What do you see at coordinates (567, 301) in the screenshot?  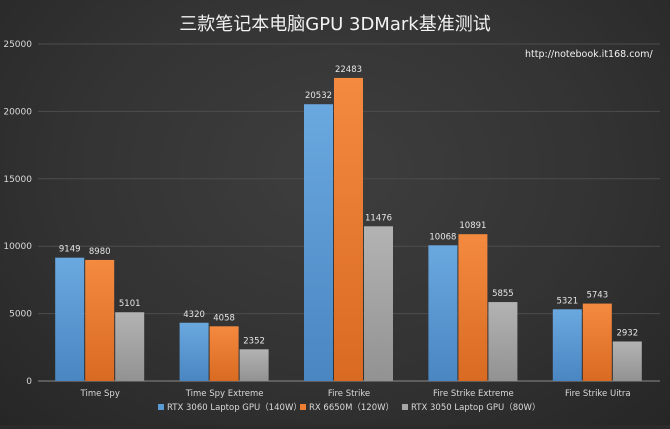 I see `data-label: 5321` at bounding box center [567, 301].